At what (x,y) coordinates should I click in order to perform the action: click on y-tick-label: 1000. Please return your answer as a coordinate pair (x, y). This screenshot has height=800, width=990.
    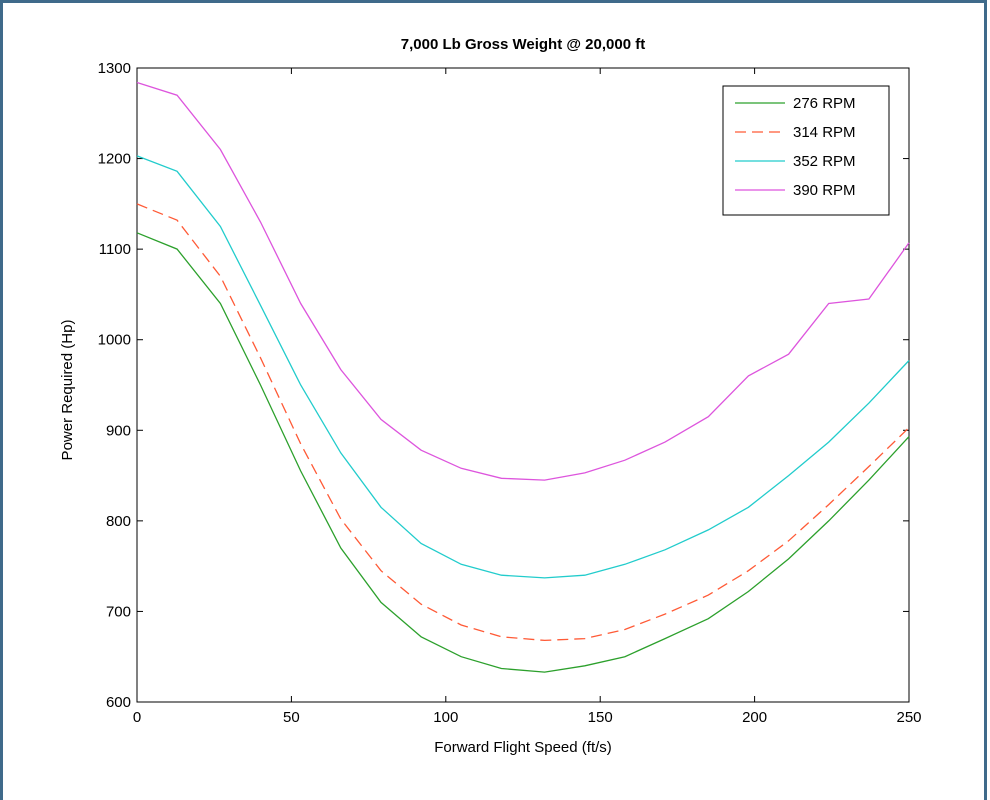
    Looking at the image, I should click on (114, 340).